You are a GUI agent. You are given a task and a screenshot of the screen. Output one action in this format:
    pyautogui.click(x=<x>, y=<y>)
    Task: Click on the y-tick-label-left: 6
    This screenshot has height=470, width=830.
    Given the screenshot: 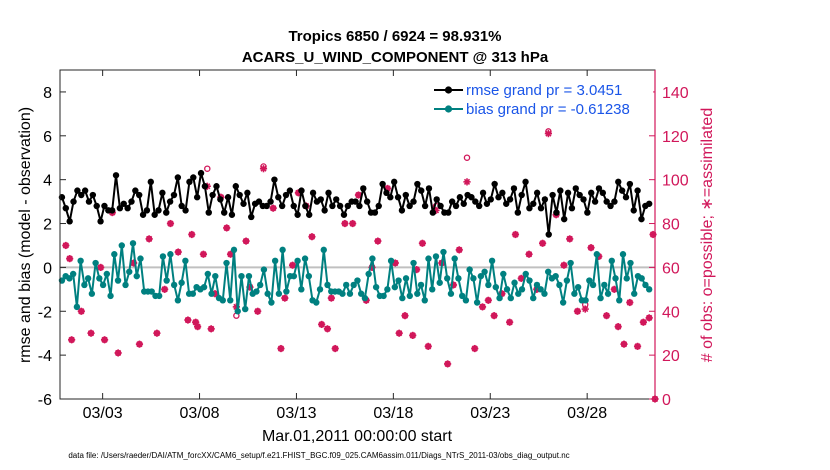 What is the action you would take?
    pyautogui.click(x=47, y=137)
    